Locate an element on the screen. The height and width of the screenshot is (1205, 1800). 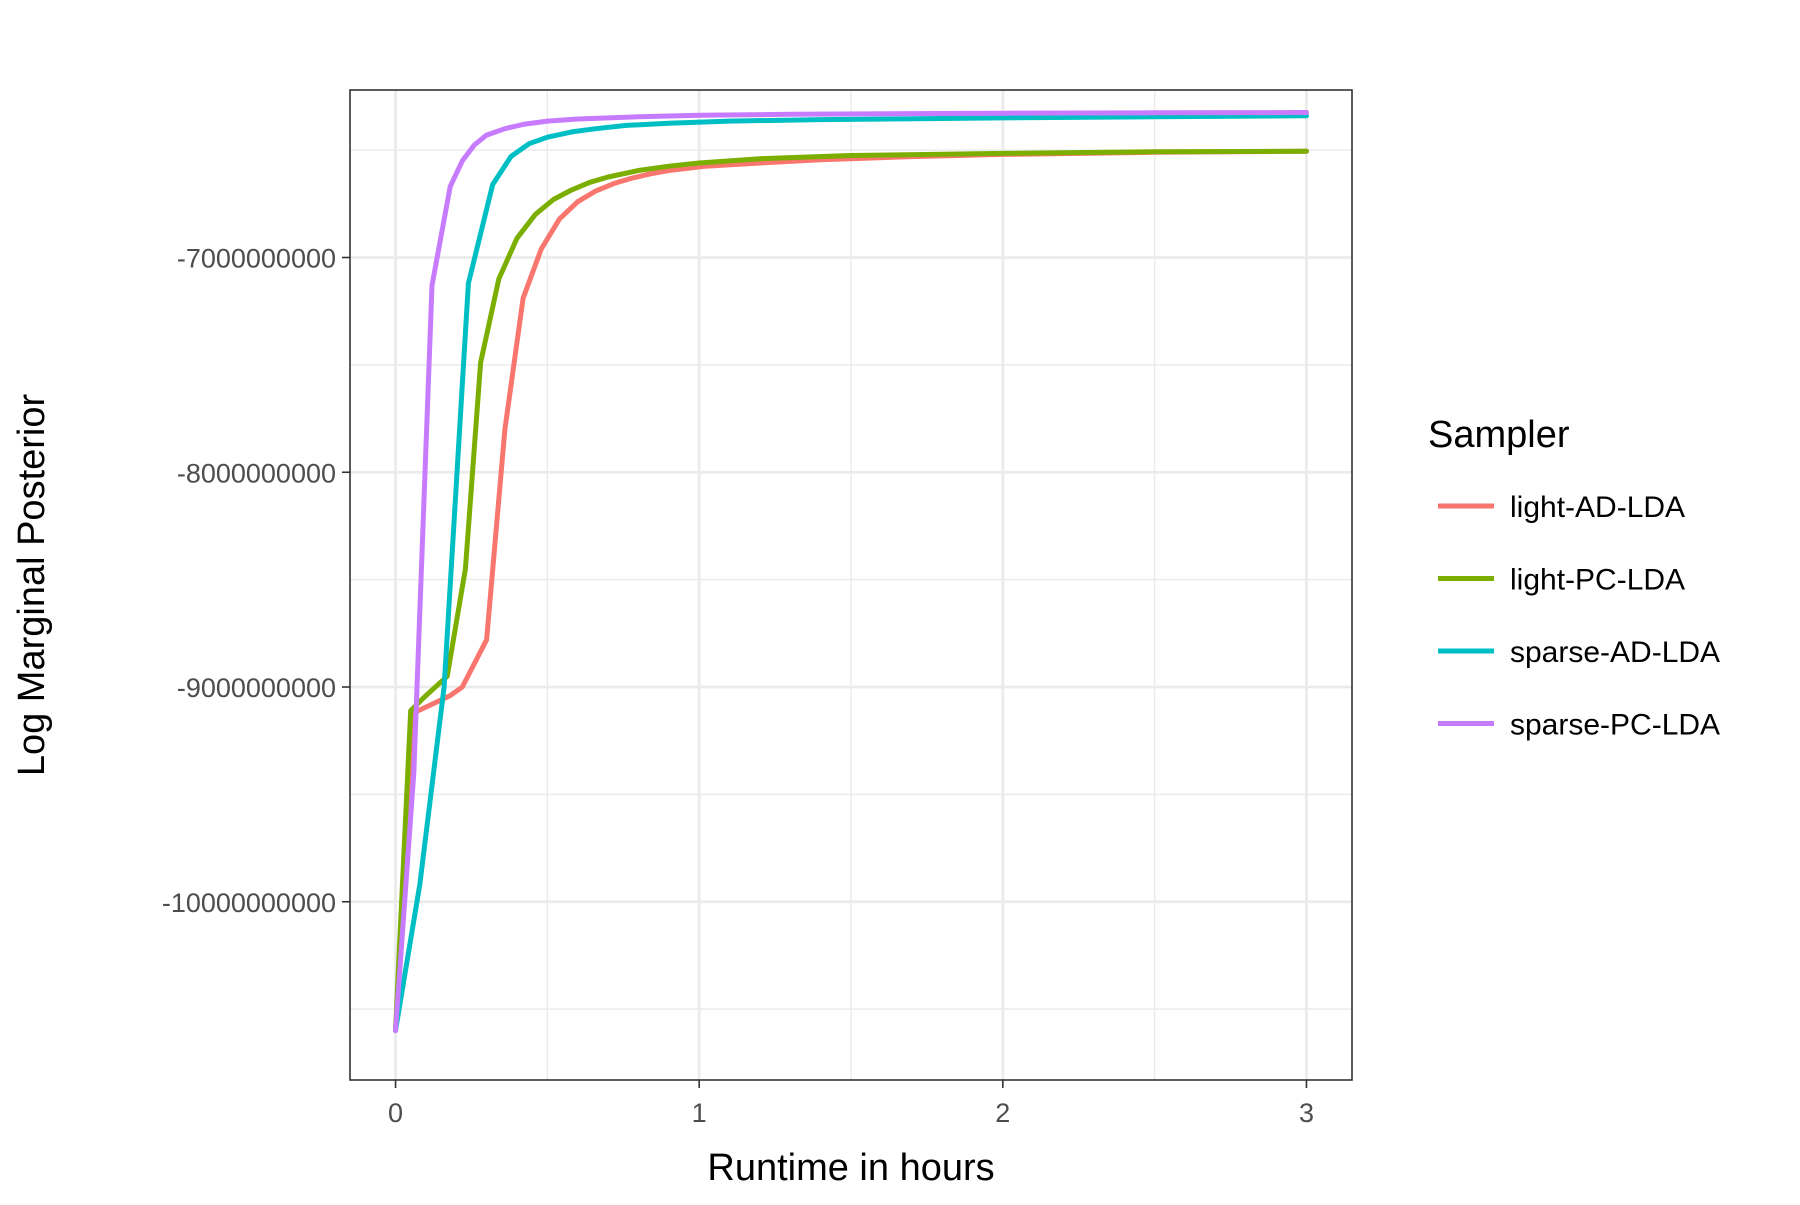
legend-label: light-PC-LDA is located at coordinates (1597, 580).